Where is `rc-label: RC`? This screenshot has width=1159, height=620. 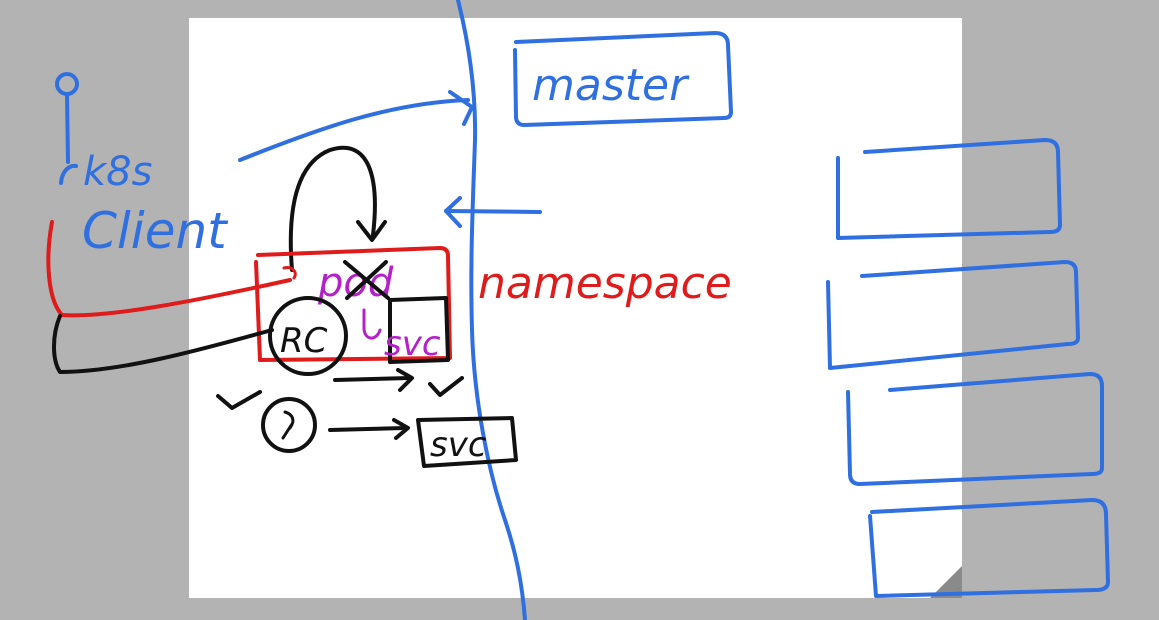
rc-label: RC is located at coordinates (304, 341).